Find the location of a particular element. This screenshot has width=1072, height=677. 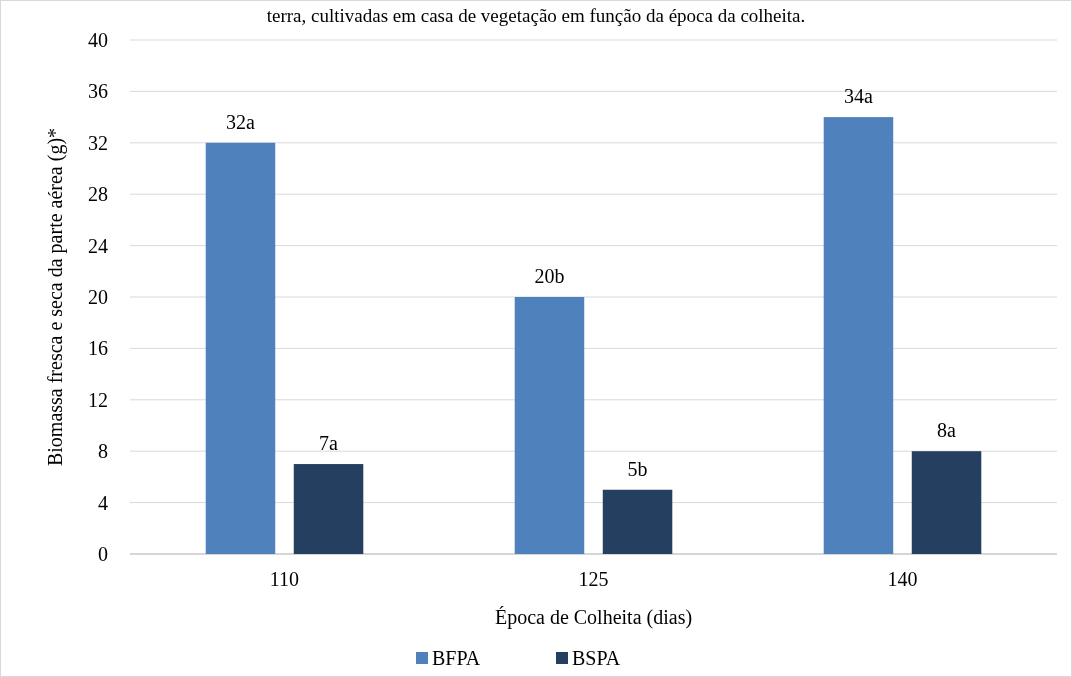

y-tick-label: 40 is located at coordinates (98, 40).